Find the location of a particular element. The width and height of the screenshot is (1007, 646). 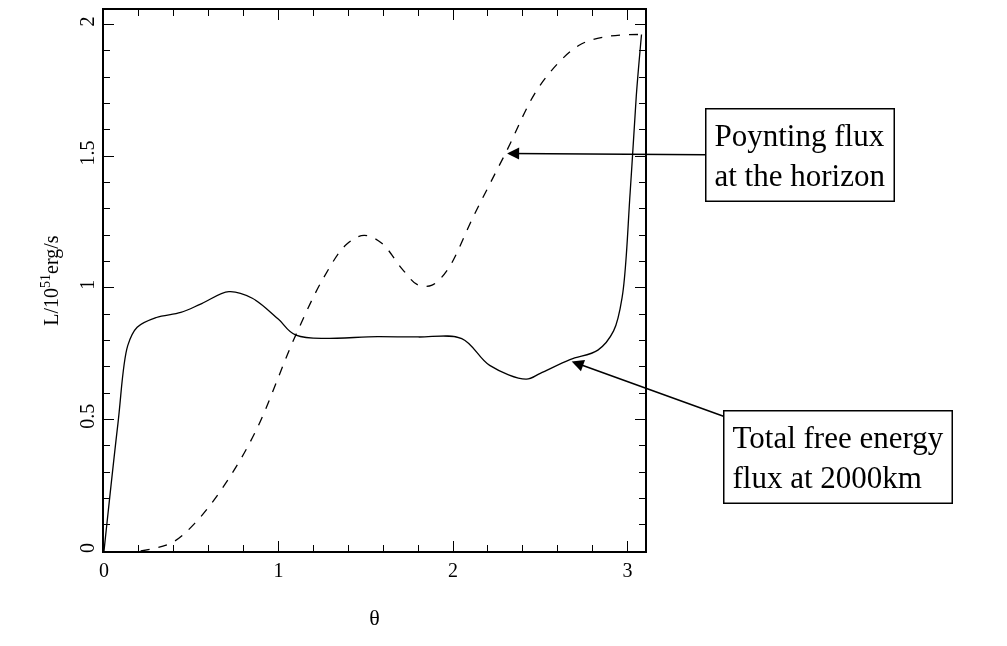

y-tick-label: 0.5 is located at coordinates (87, 416).